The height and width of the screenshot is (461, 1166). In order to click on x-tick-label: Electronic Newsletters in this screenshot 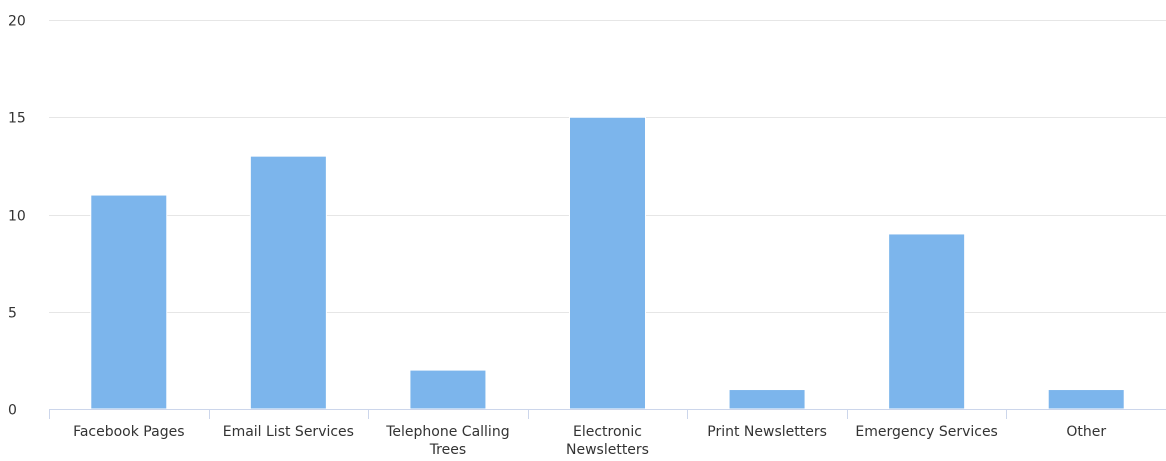, I will do `click(607, 440)`.